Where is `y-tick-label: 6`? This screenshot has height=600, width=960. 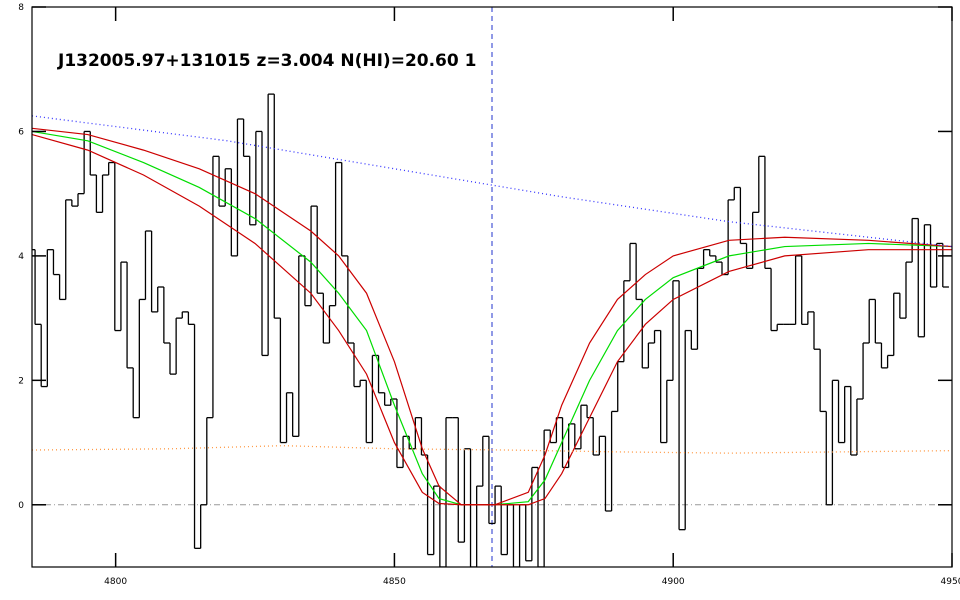
y-tick-label: 6 is located at coordinates (21, 132).